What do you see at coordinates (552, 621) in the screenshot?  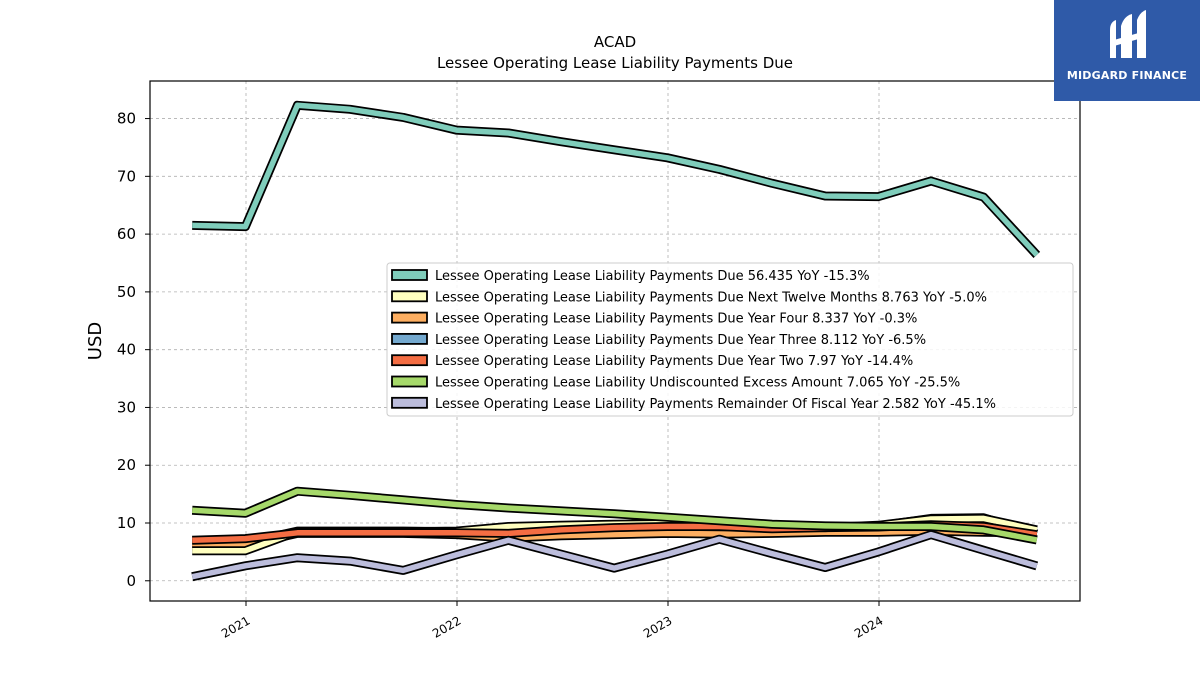 I see `x-axis: 2021 2022 2023 2024` at bounding box center [552, 621].